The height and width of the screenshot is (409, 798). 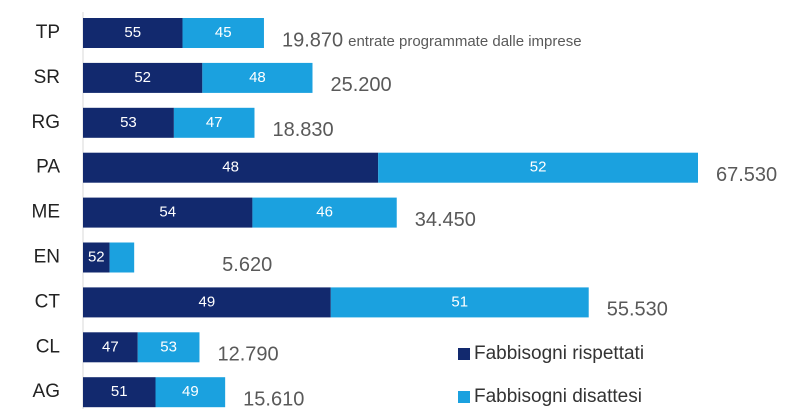 I want to click on segment-label: 55, so click(x=132, y=32).